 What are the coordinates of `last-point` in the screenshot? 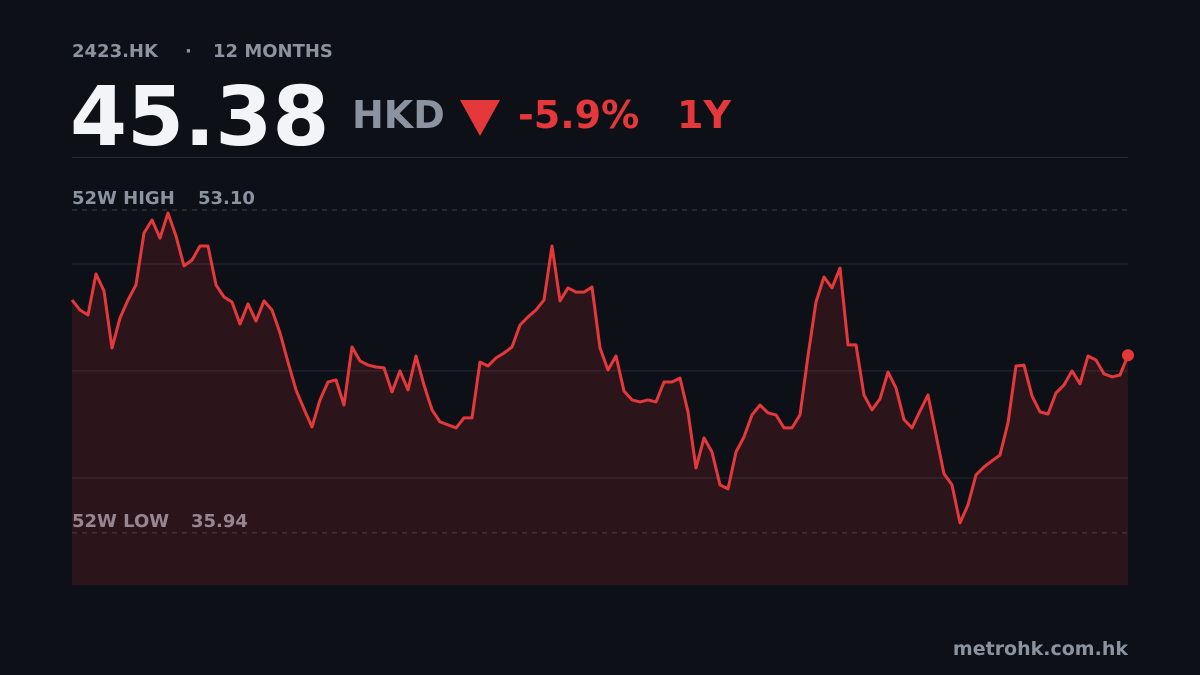 It's located at (1128, 355).